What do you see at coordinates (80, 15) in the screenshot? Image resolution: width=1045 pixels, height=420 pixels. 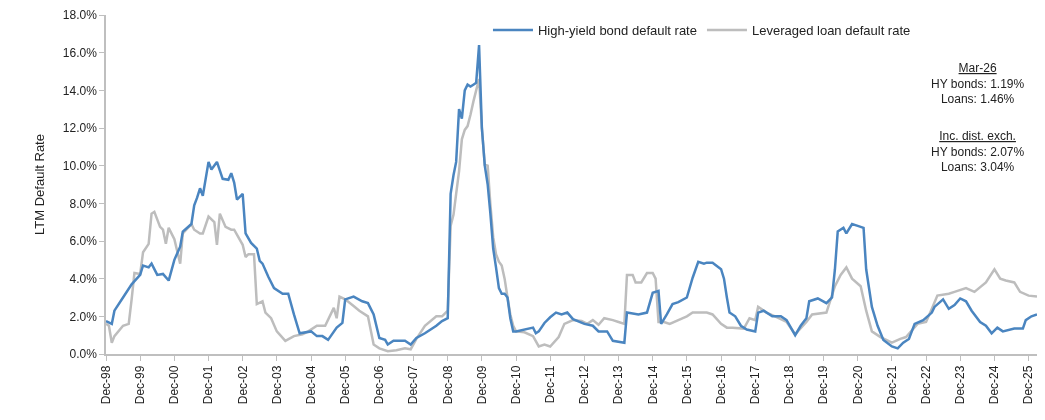 I see `y-tick-label: 18.0%` at bounding box center [80, 15].